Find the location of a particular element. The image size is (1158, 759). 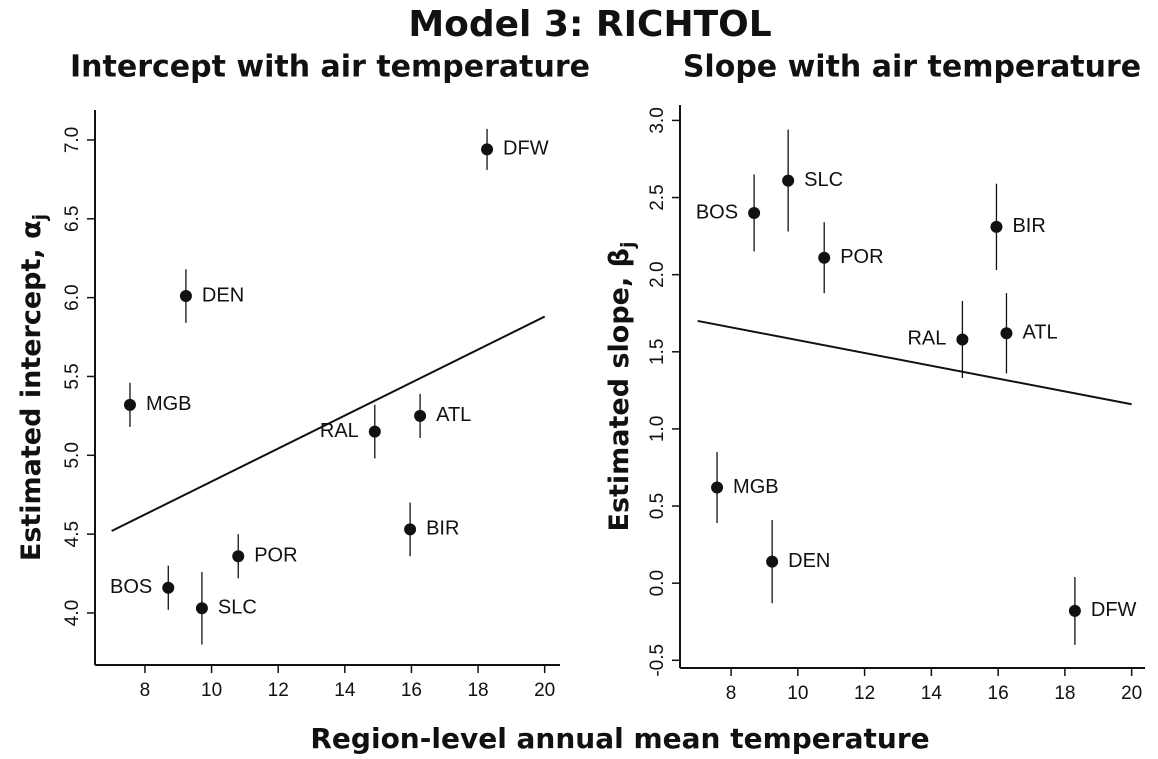

y-tick-label: 5.0 is located at coordinates (72, 455).